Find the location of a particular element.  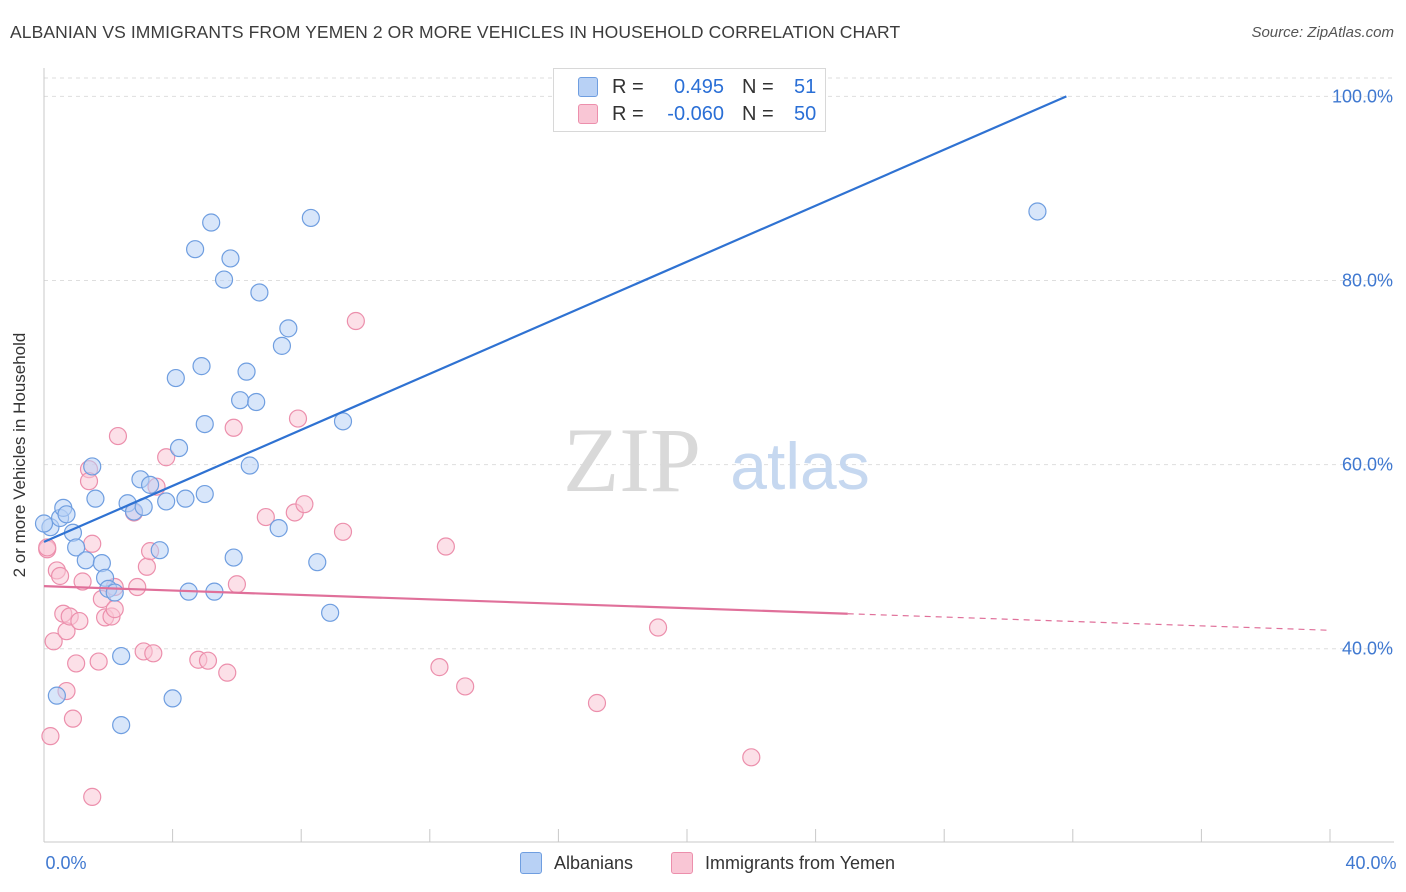

legend-label-yemen: Immigrants from Yemen is located at coordinates (800, 862).